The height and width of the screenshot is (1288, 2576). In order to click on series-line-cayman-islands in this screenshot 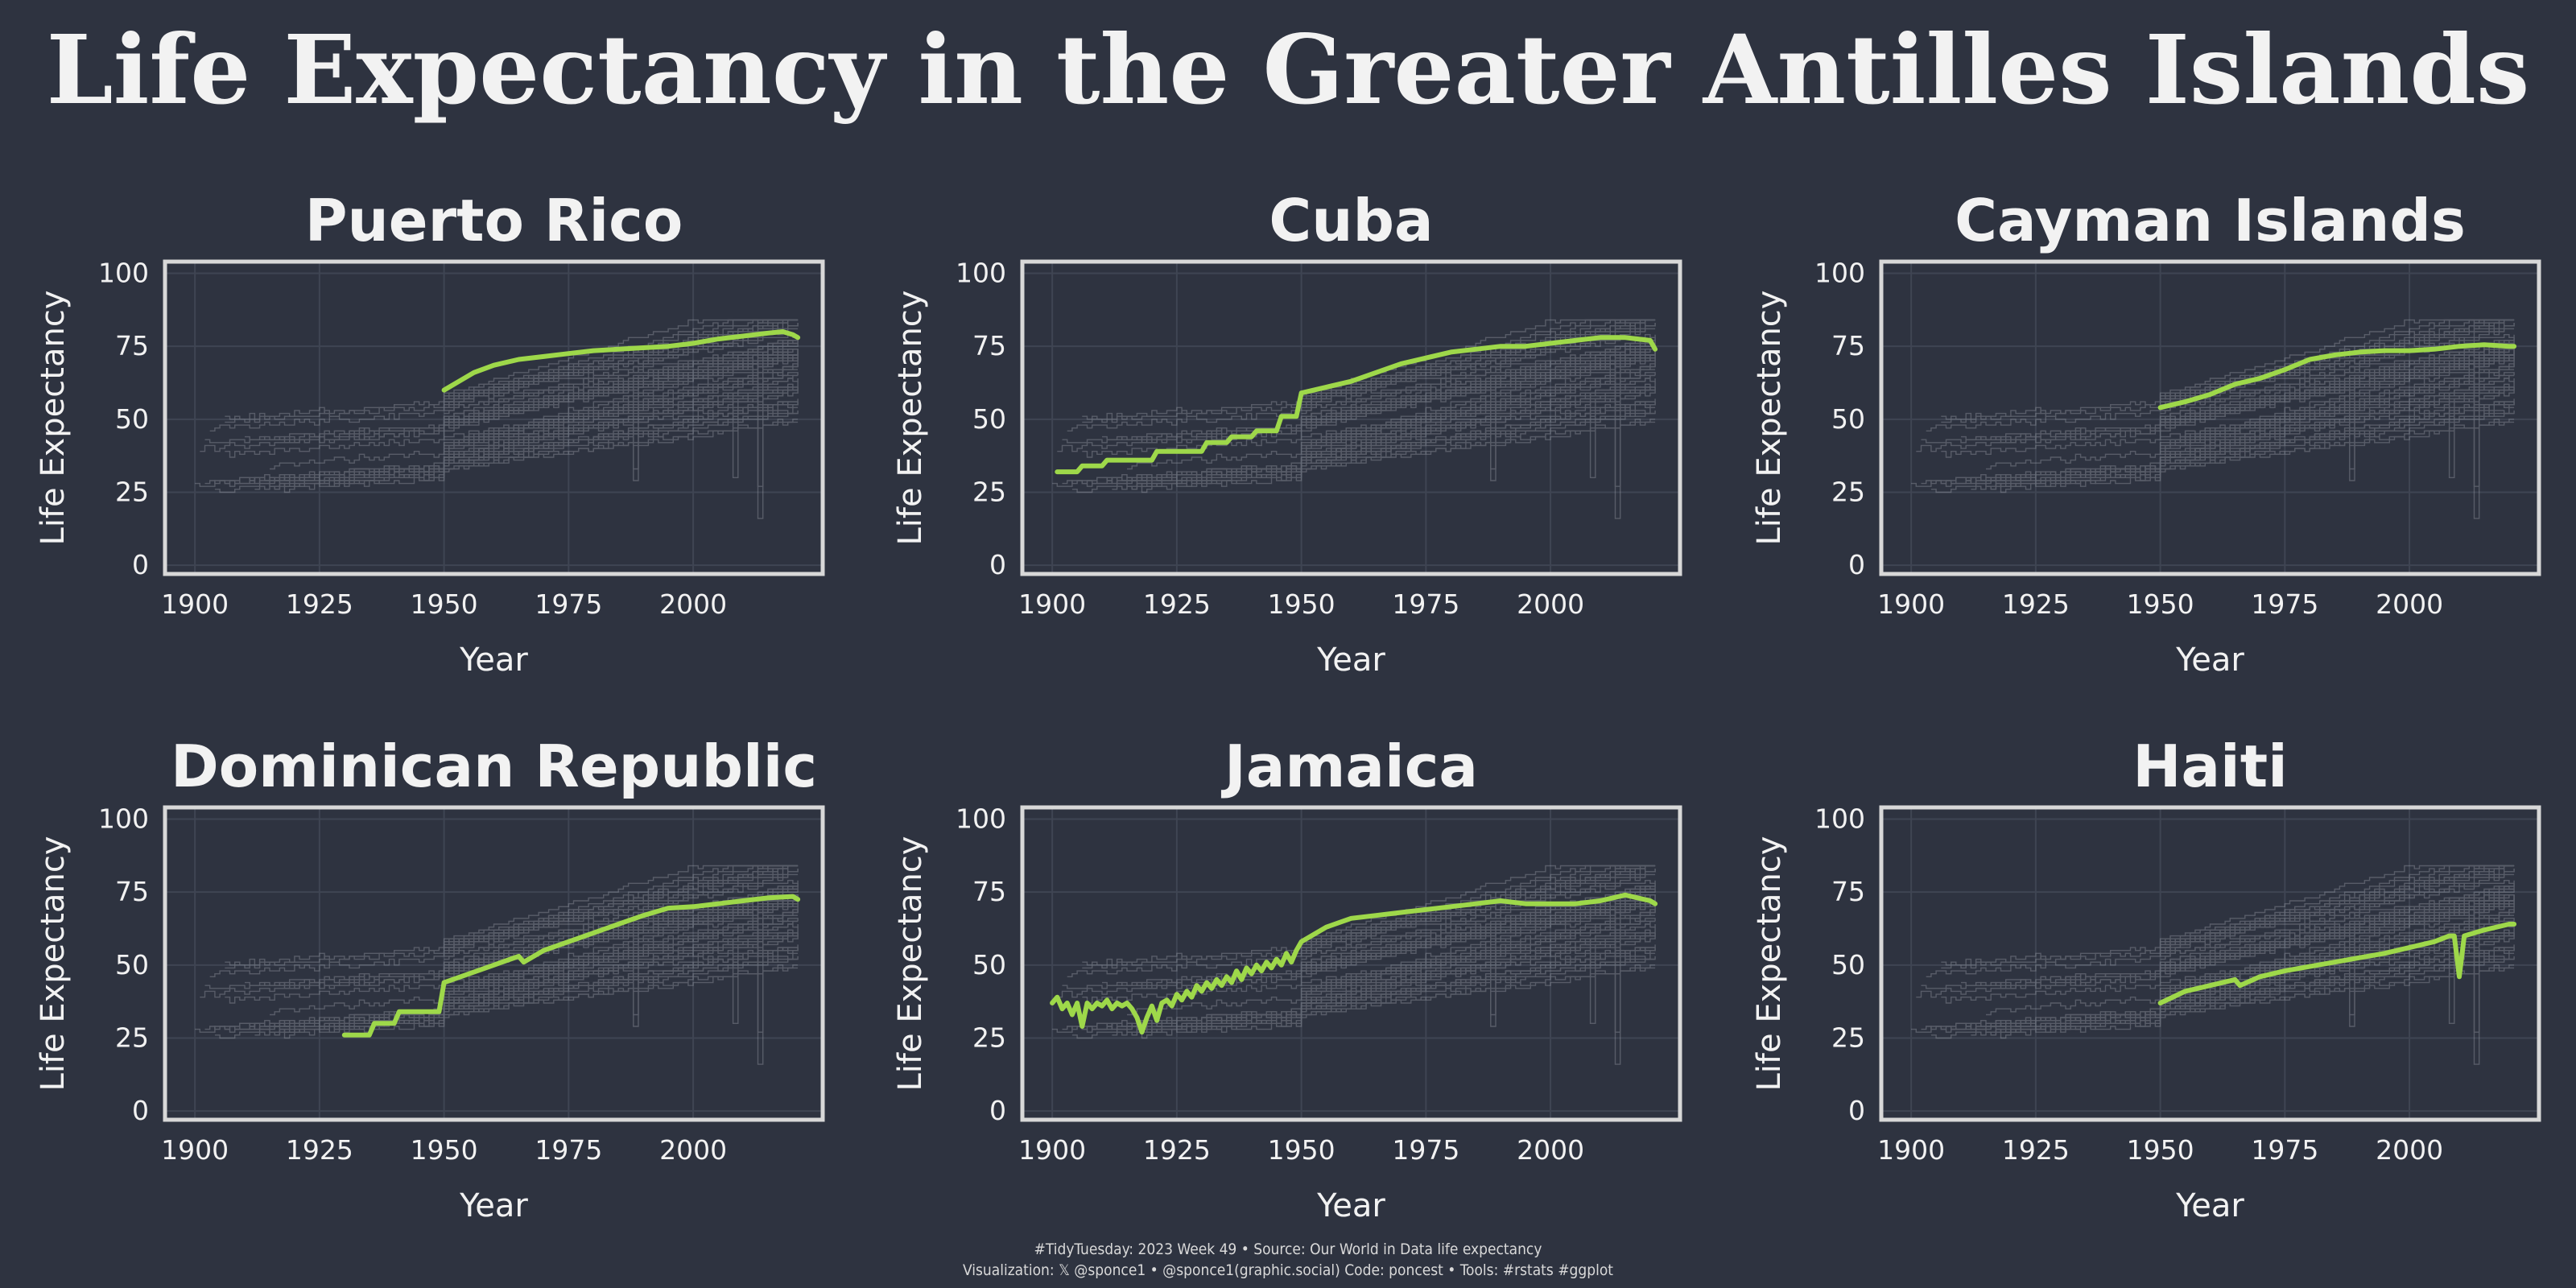, I will do `click(2337, 376)`.